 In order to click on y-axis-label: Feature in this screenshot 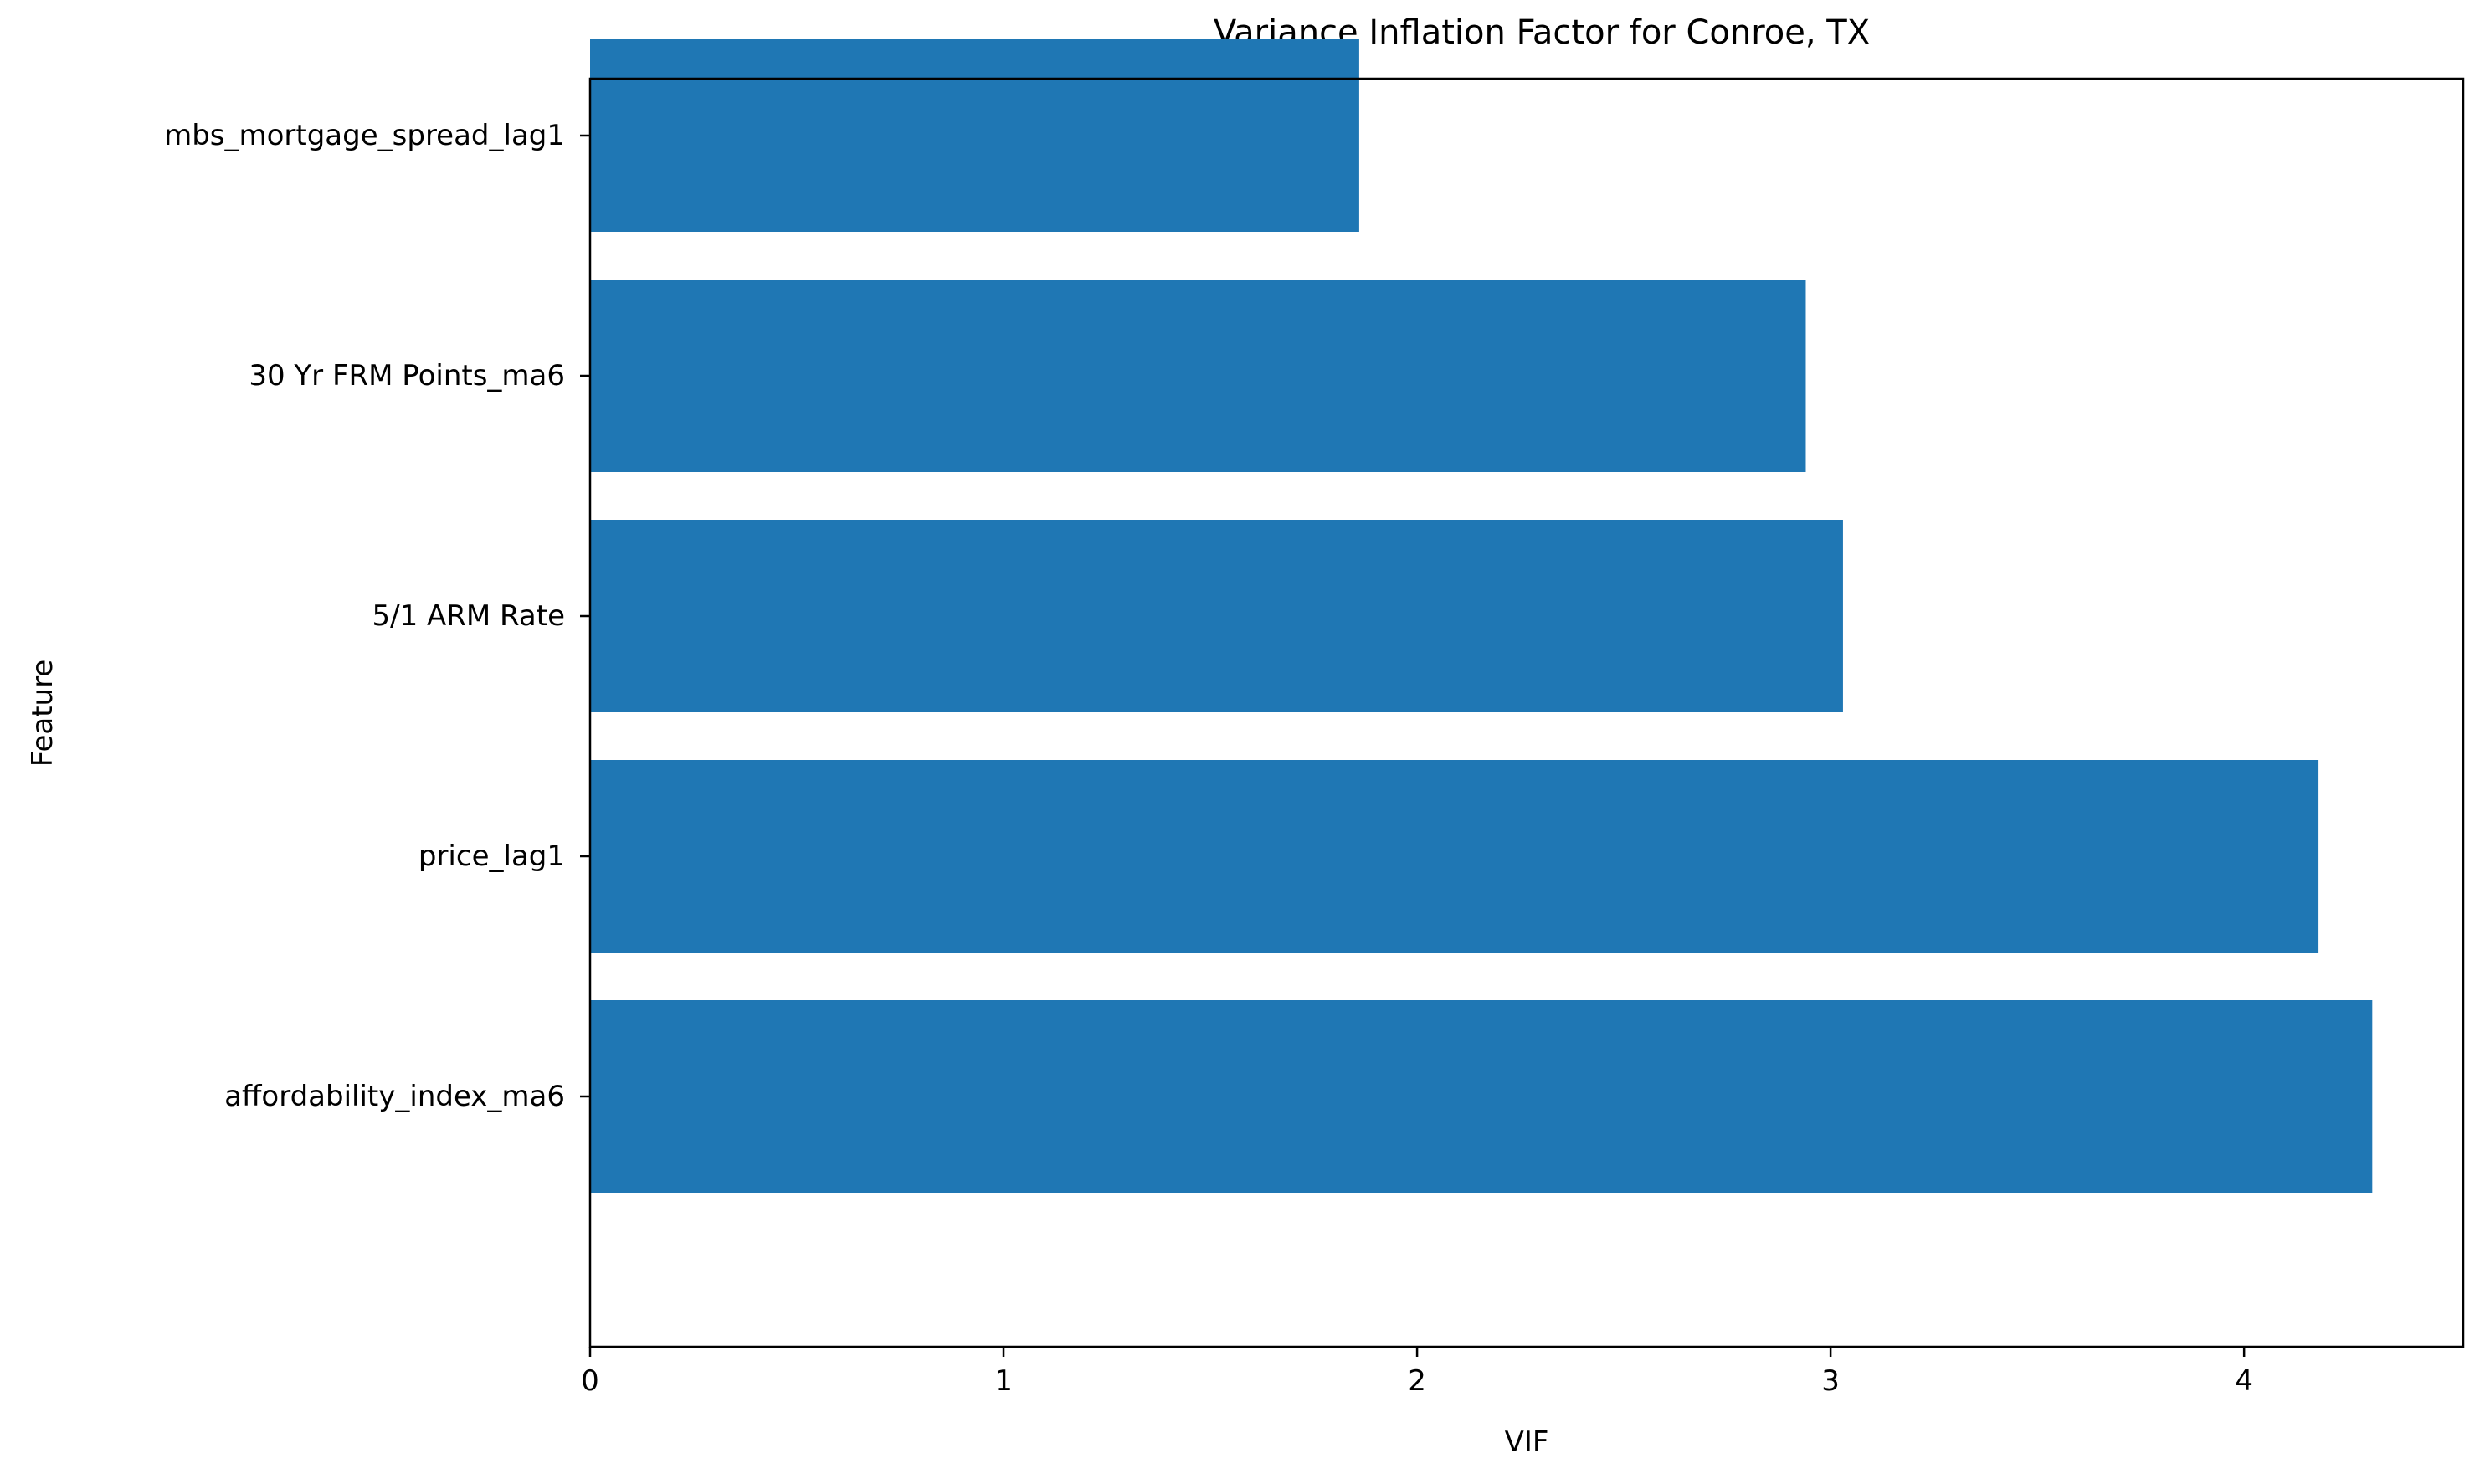, I will do `click(42, 713)`.